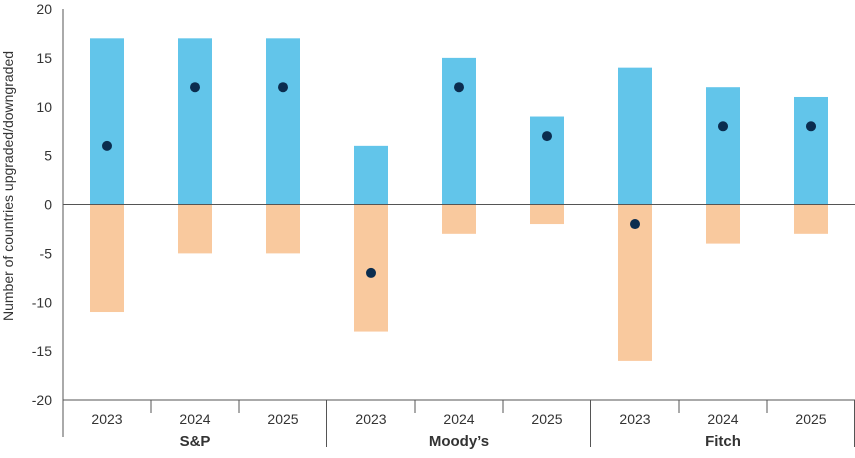  Describe the element at coordinates (42, 400) in the screenshot. I see `y-tick-label: -20` at that location.